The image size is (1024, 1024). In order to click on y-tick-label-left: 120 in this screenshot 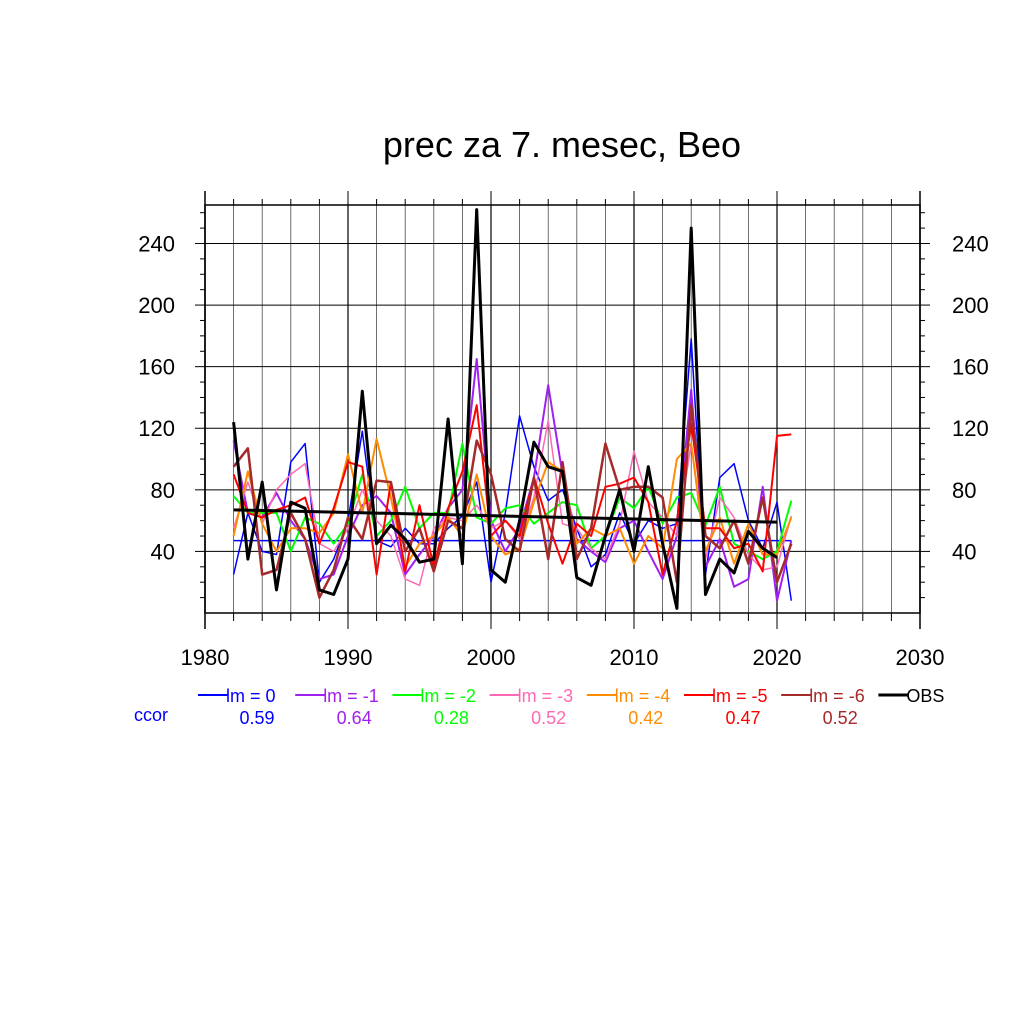, I will do `click(156, 428)`.